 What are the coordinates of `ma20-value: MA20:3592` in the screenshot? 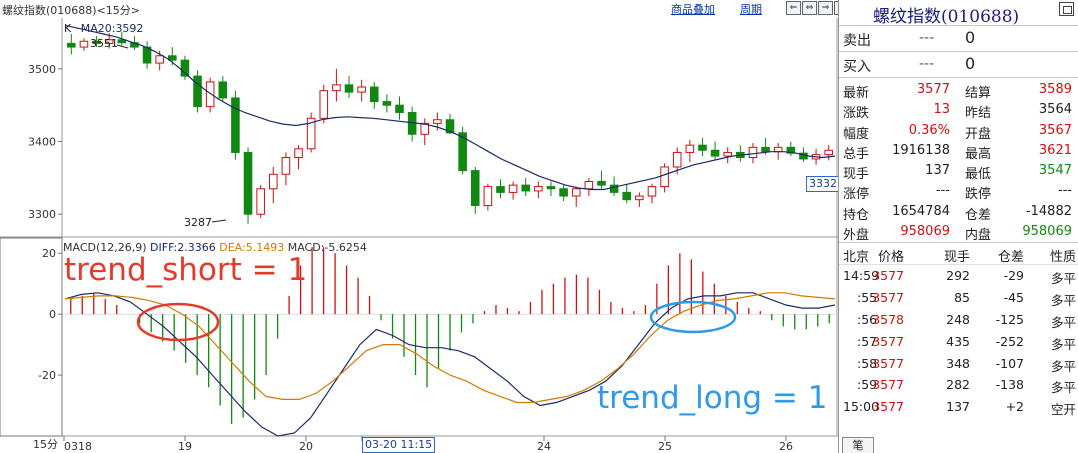 It's located at (112, 28).